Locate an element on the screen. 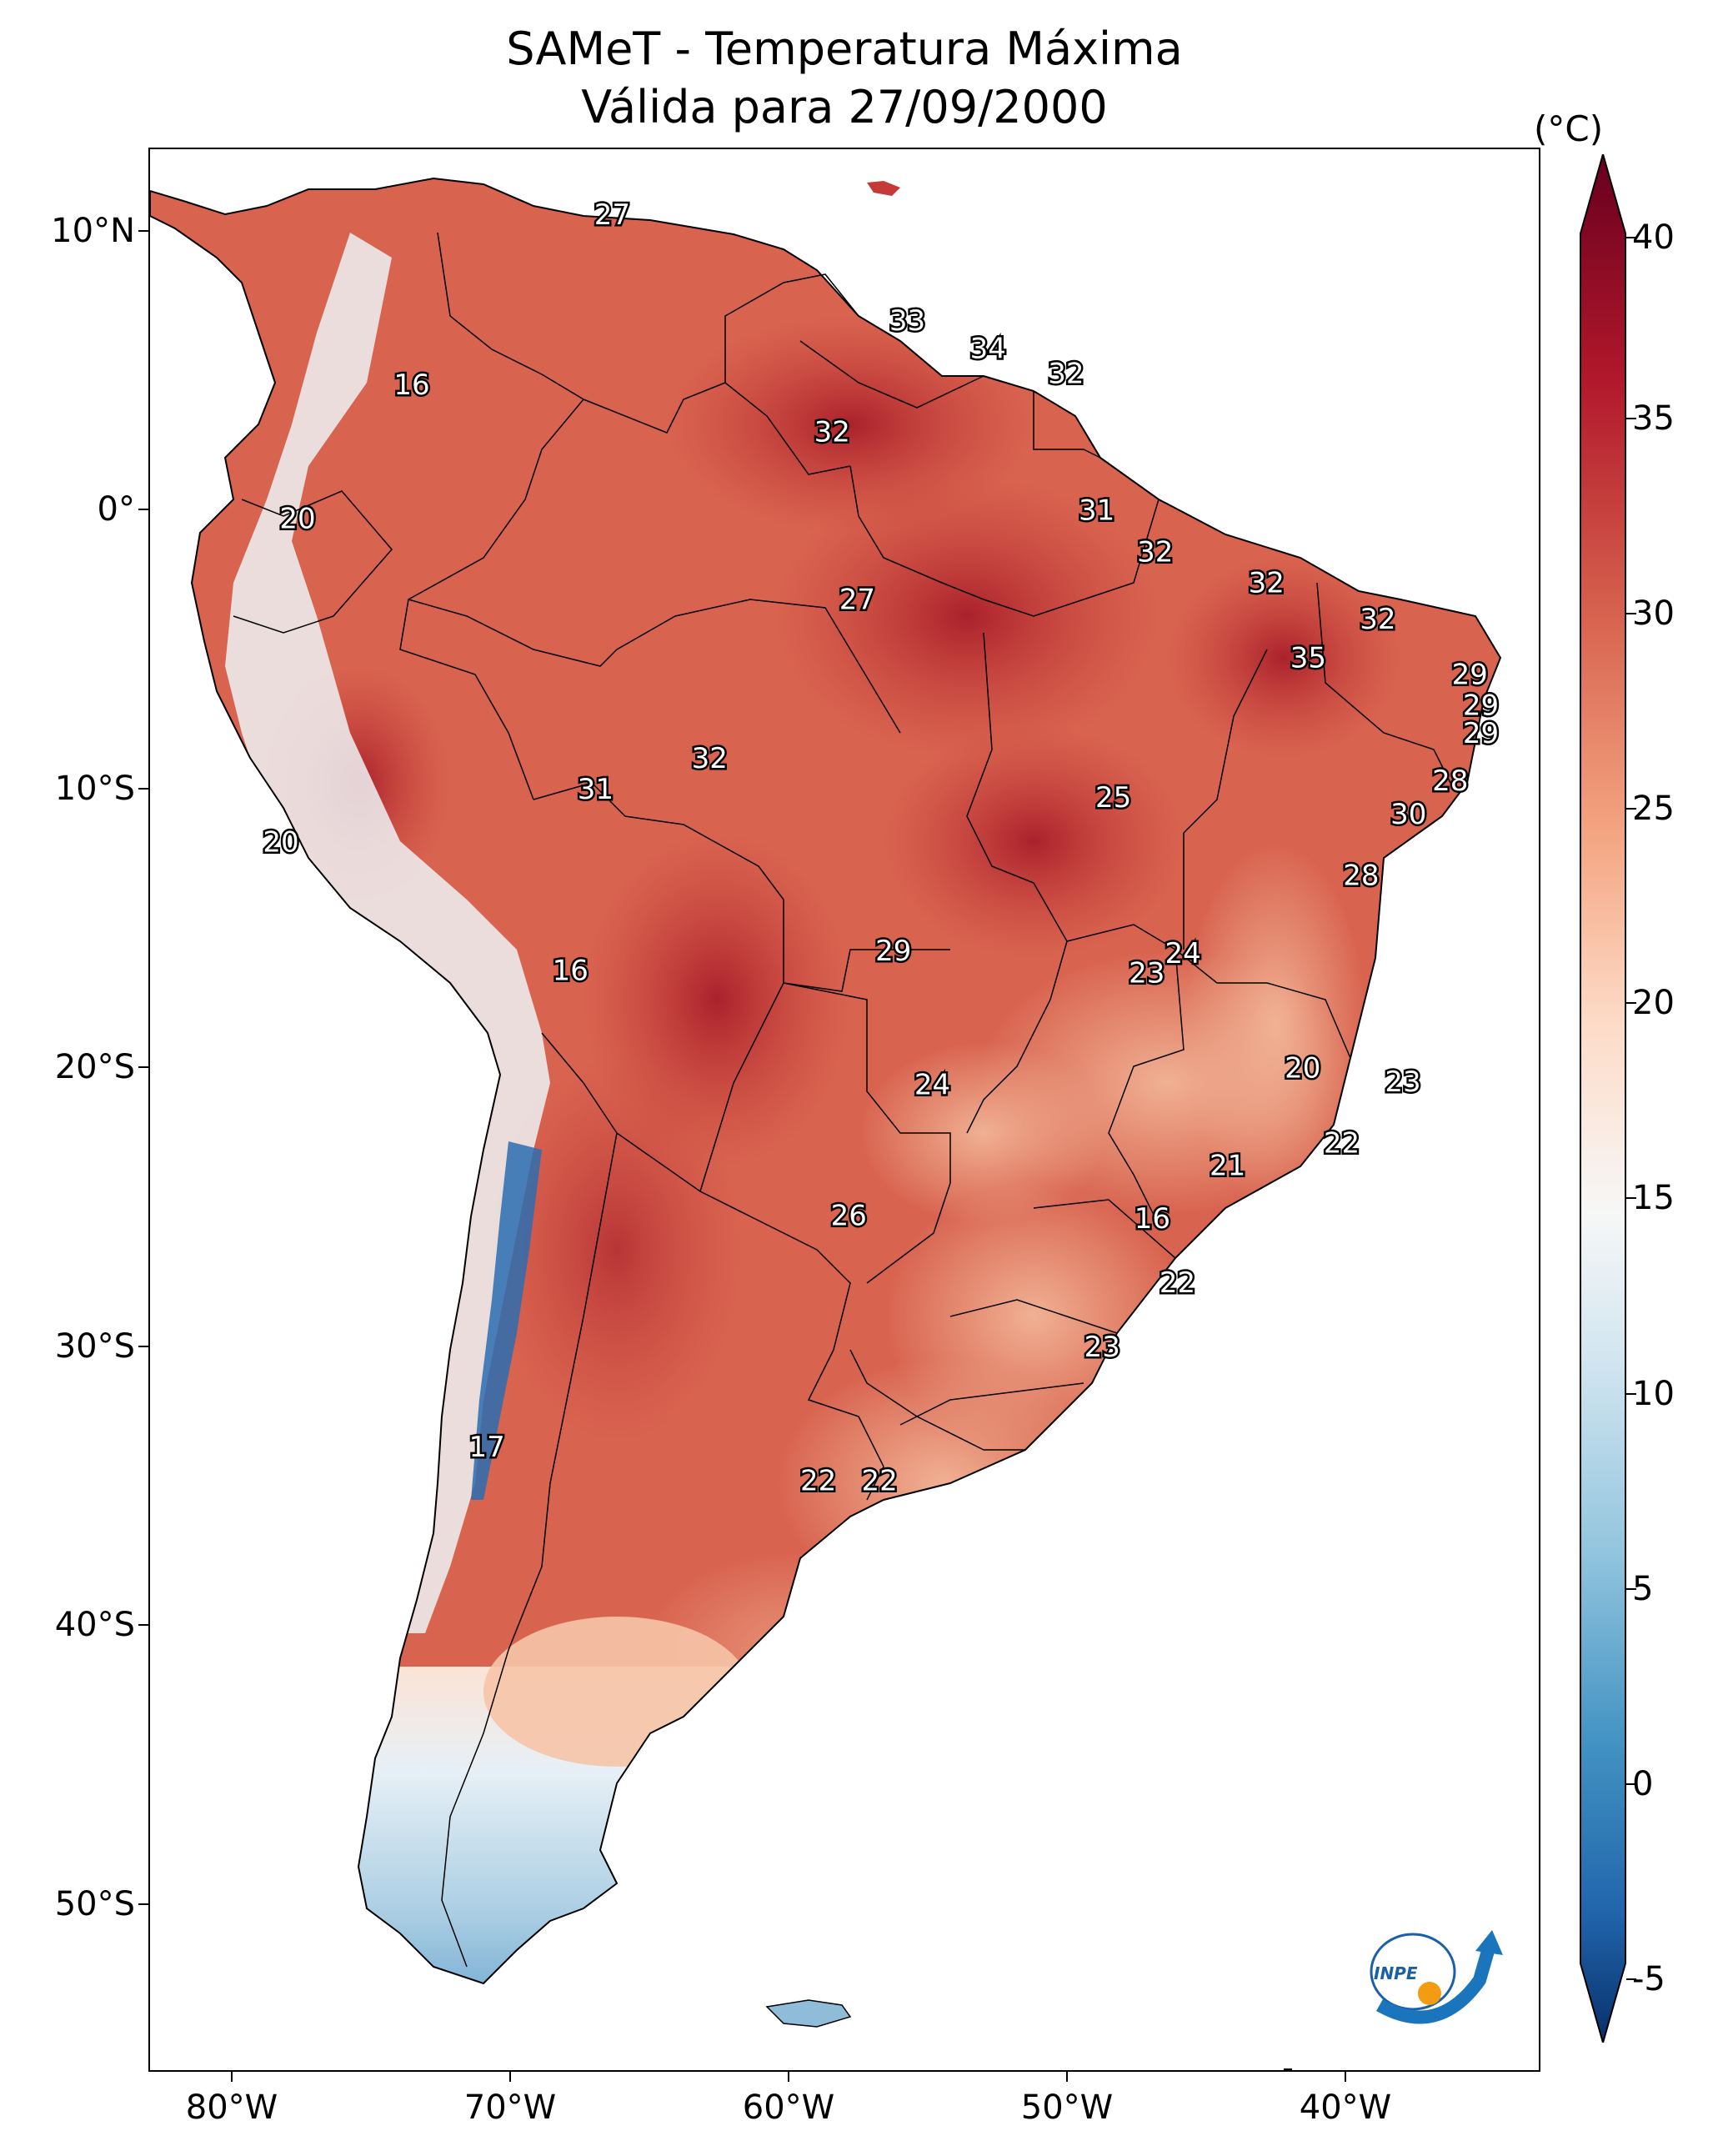  temperature-label: 33 is located at coordinates (907, 321).